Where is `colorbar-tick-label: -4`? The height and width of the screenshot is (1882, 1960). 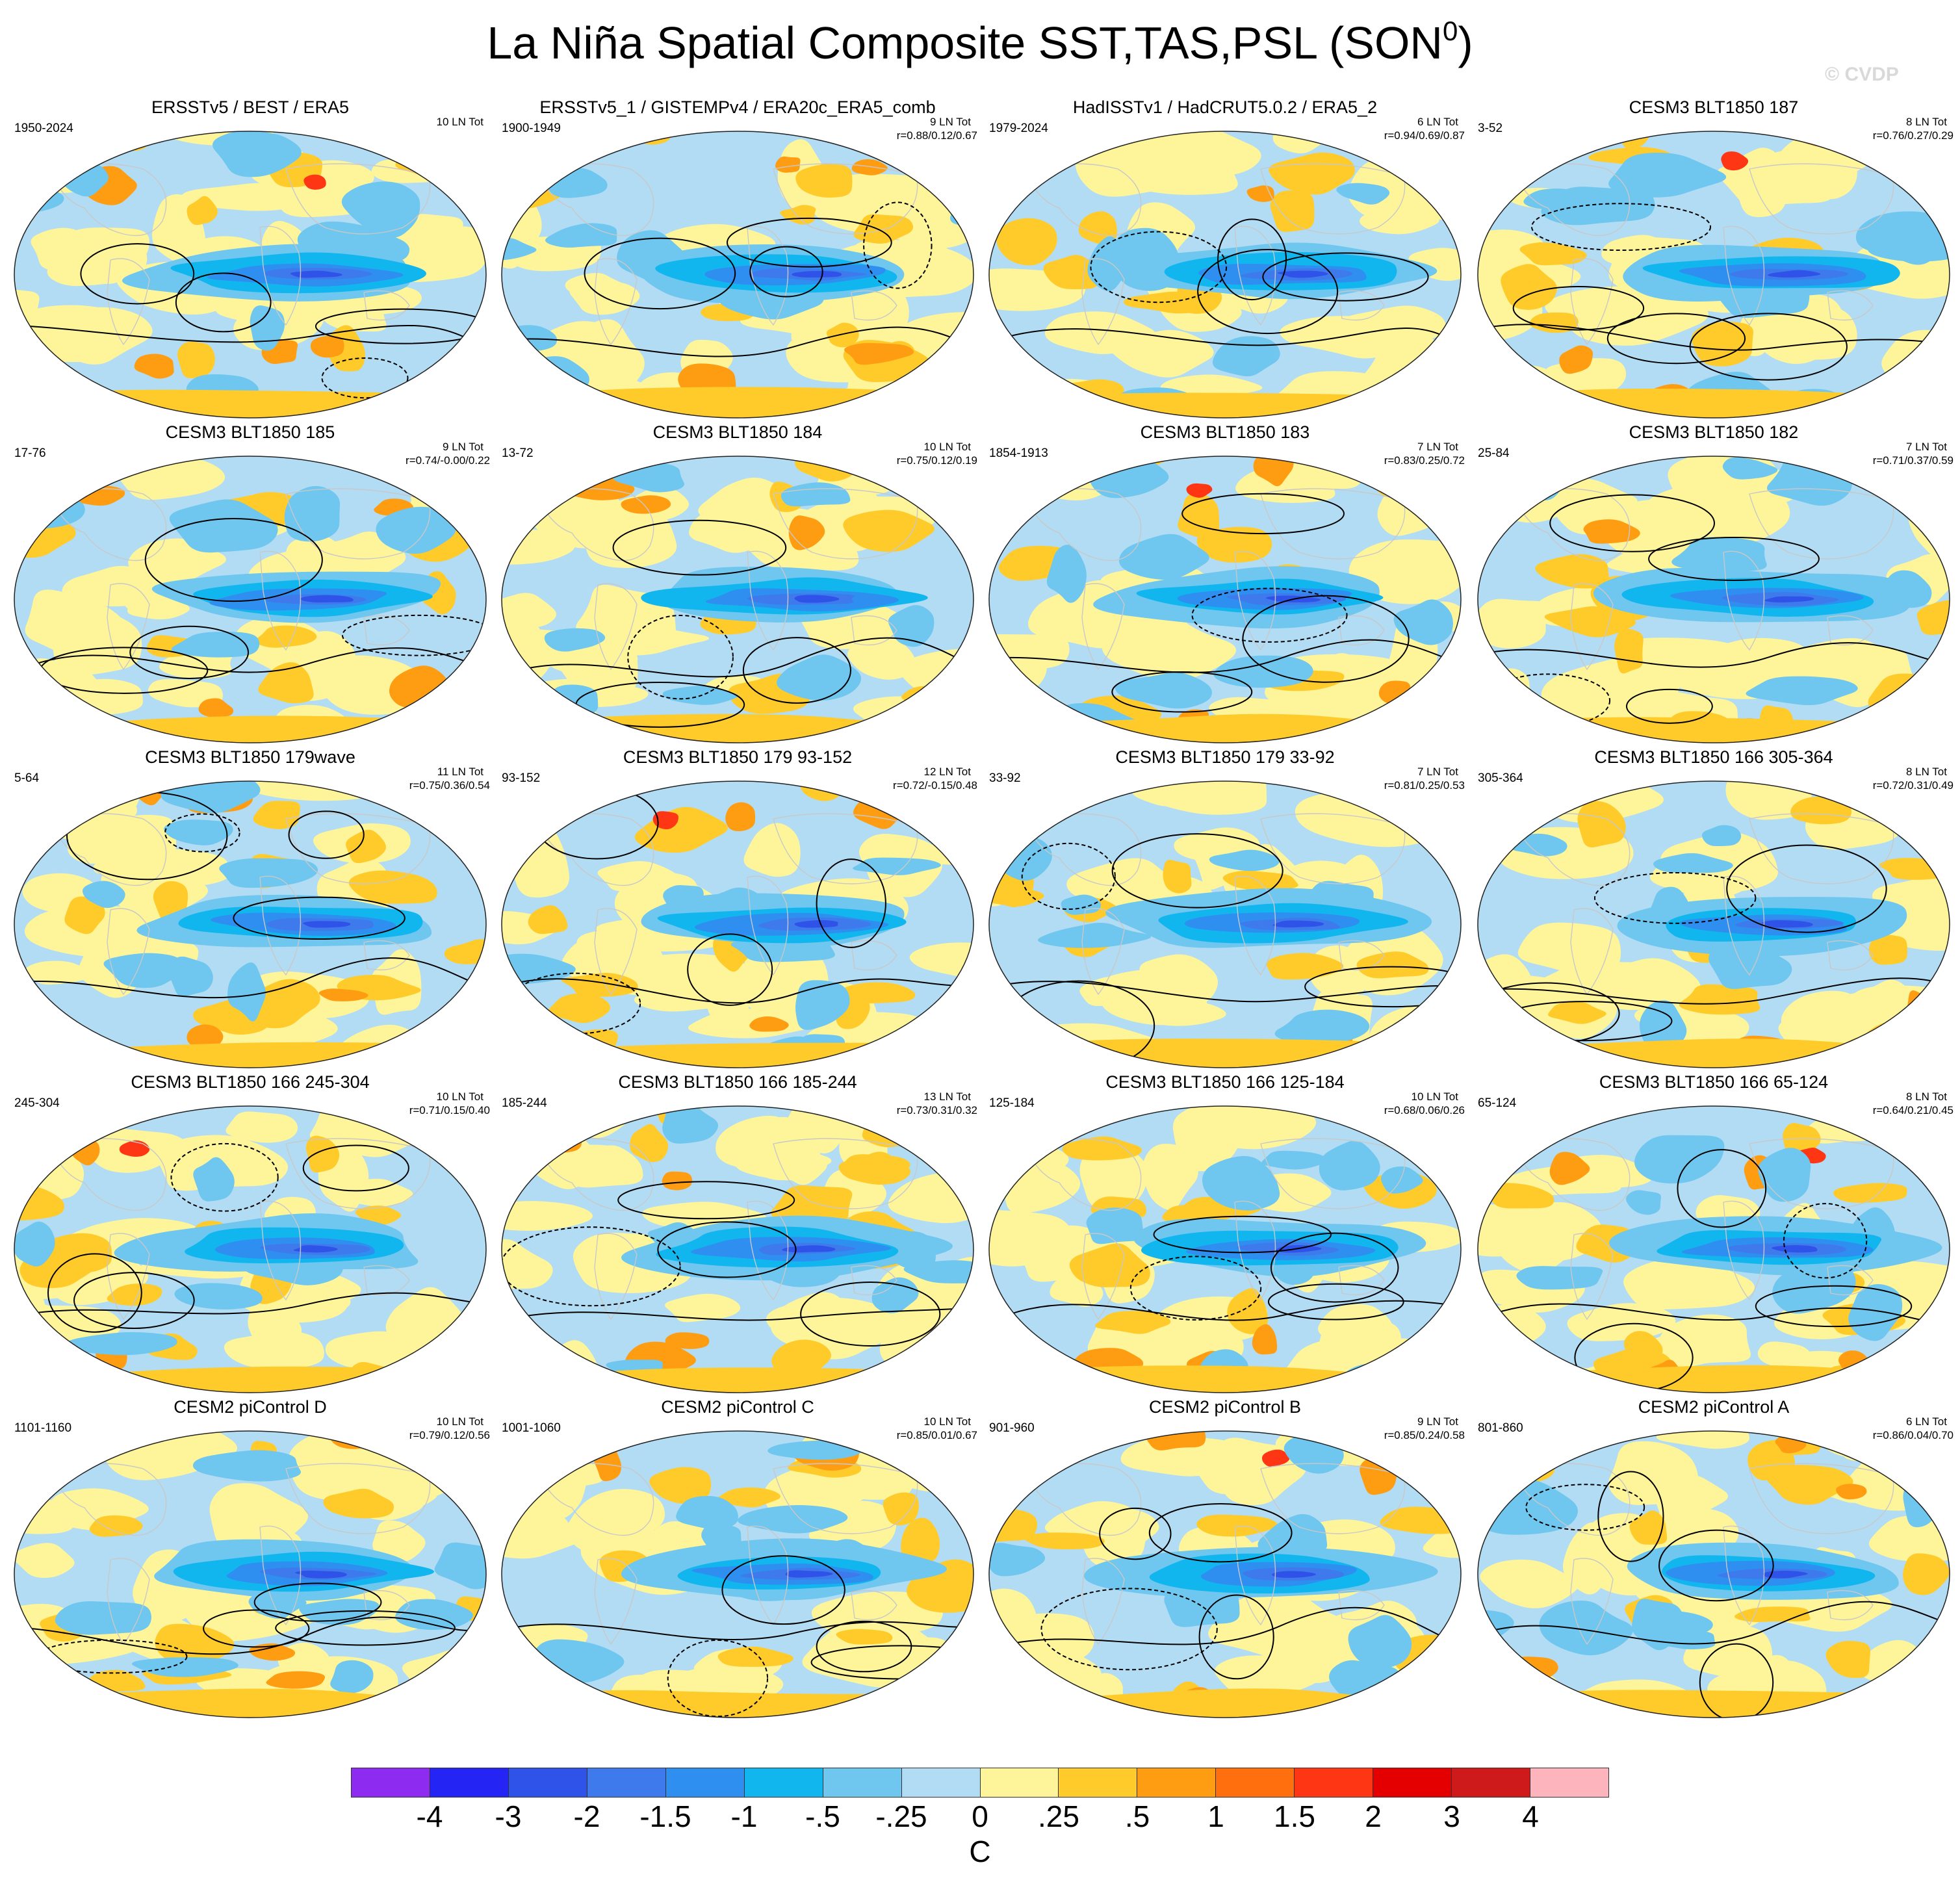
colorbar-tick-label: -4 is located at coordinates (429, 1816).